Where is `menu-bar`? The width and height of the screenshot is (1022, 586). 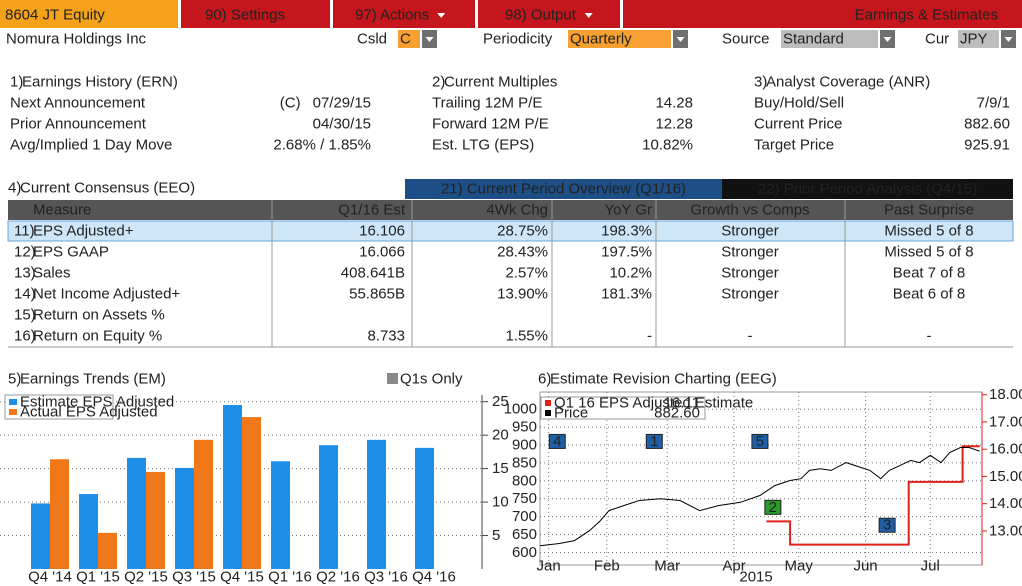 menu-bar is located at coordinates (255, 14).